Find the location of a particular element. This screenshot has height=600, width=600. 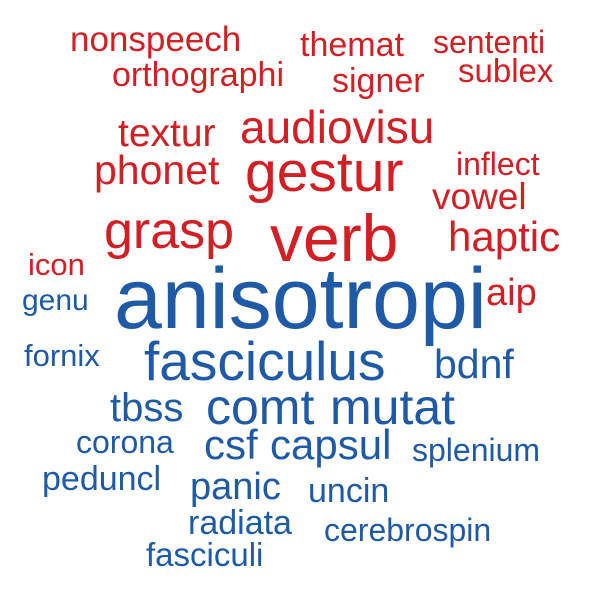

word-anisotropi: anisotropi is located at coordinates (300, 299).